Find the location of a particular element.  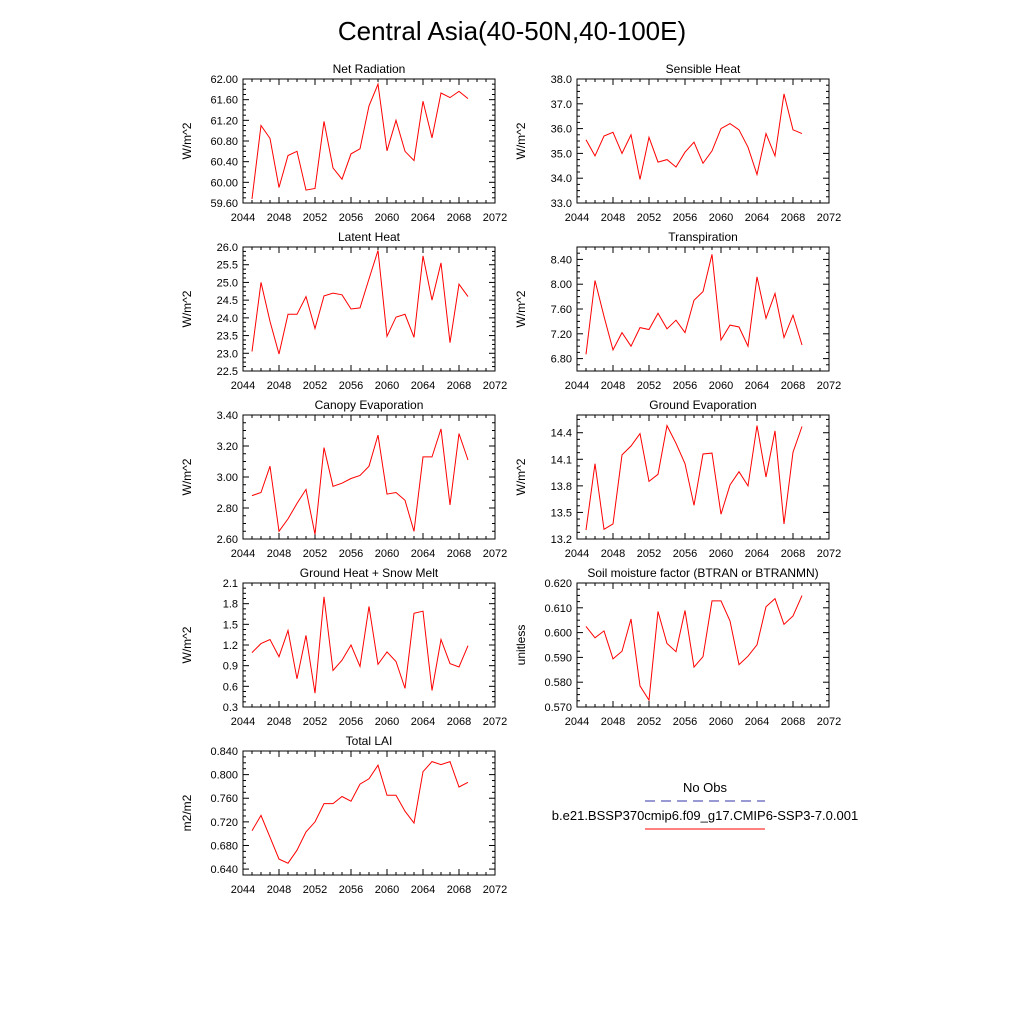

y-tick-label: 0.600 is located at coordinates (558, 634).